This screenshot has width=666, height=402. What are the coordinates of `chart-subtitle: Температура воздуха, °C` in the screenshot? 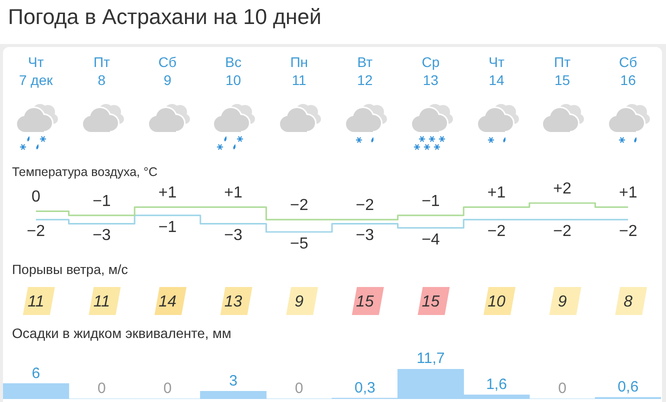 It's located at (85, 172).